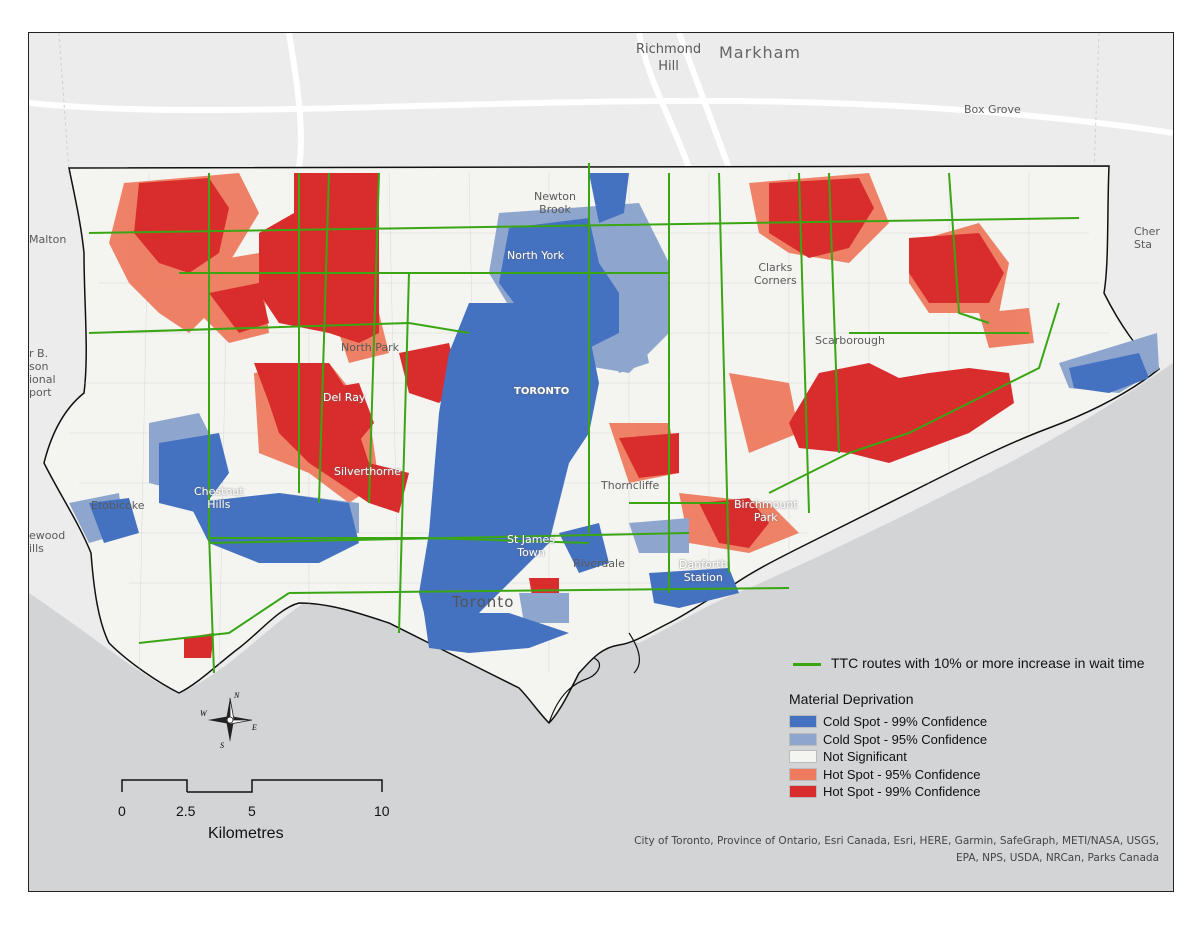 Image resolution: width=1200 pixels, height=927 pixels. I want to click on place-etobicoke: Etobicoke, so click(118, 505).